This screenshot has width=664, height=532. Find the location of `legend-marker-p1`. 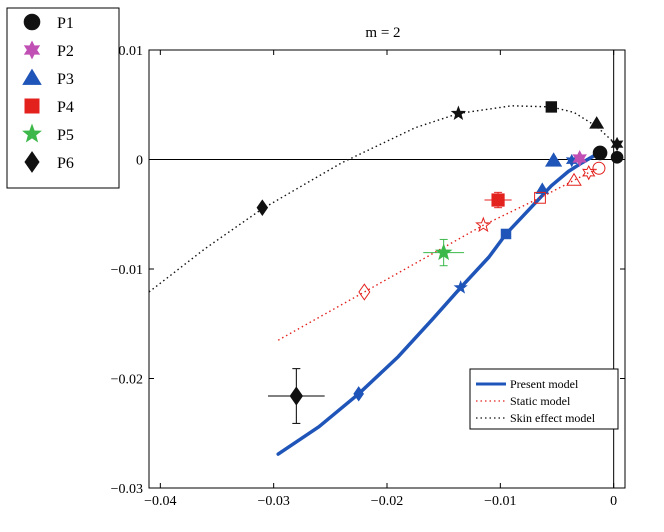

legend-marker-p1 is located at coordinates (32, 22).